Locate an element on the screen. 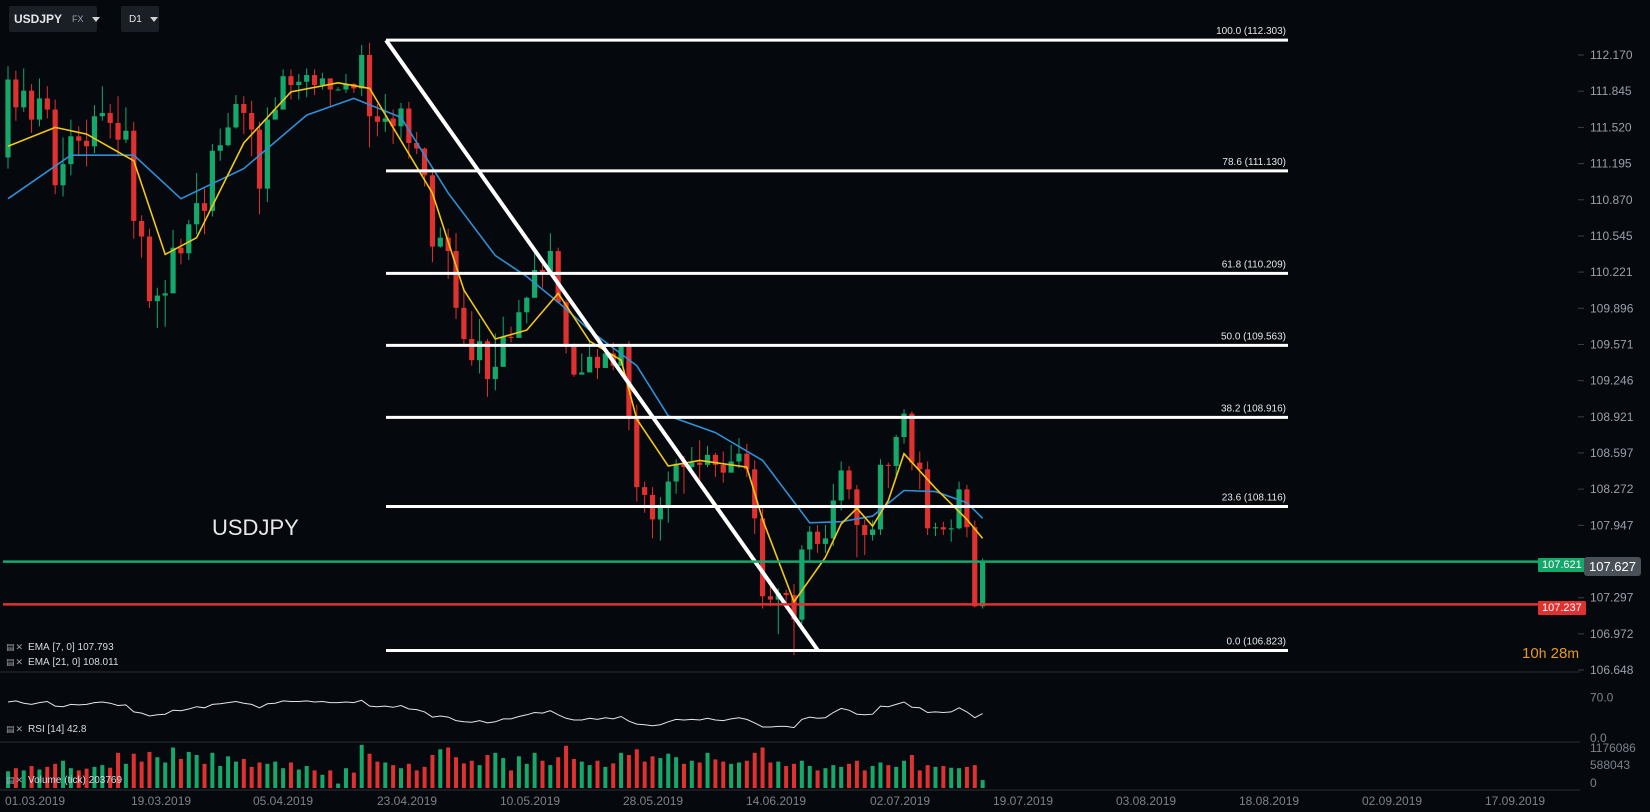  fib-level-label: 50.0 (109.563) is located at coordinates (1253, 336).